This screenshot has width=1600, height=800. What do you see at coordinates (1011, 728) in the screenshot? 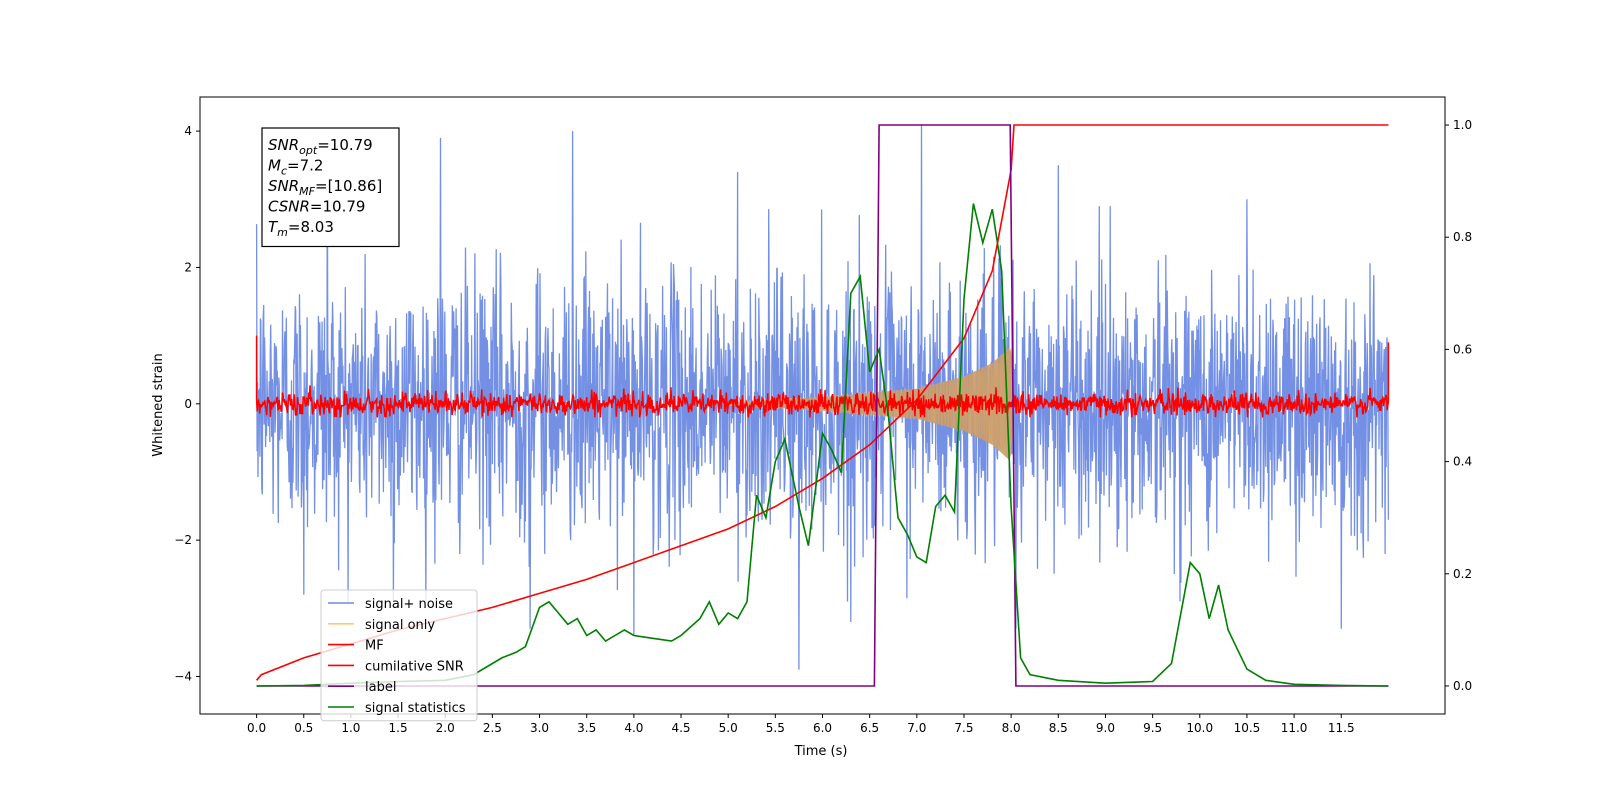
I see `x-tick-label: 8.0` at bounding box center [1011, 728].